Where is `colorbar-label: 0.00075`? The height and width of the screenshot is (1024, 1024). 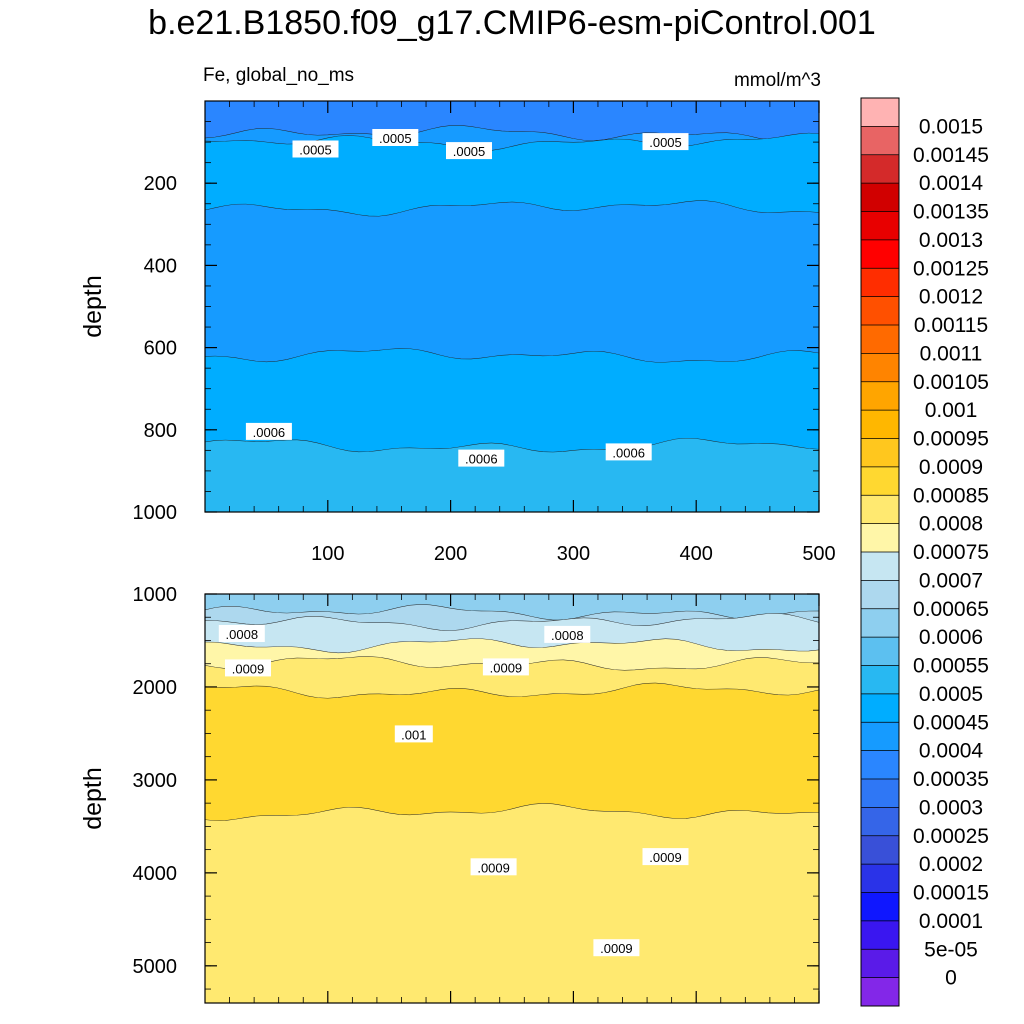
colorbar-label: 0.00075 is located at coordinates (951, 552).